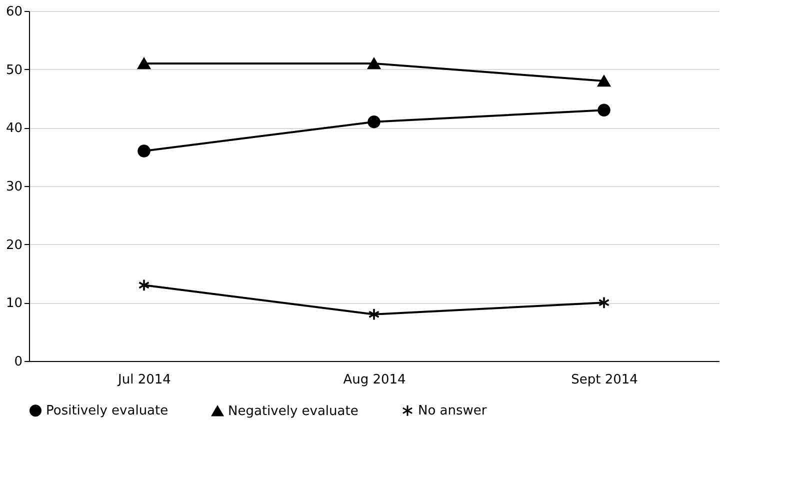 This screenshot has height=481, width=803. What do you see at coordinates (14, 70) in the screenshot?
I see `y-tick-label: 50` at bounding box center [14, 70].